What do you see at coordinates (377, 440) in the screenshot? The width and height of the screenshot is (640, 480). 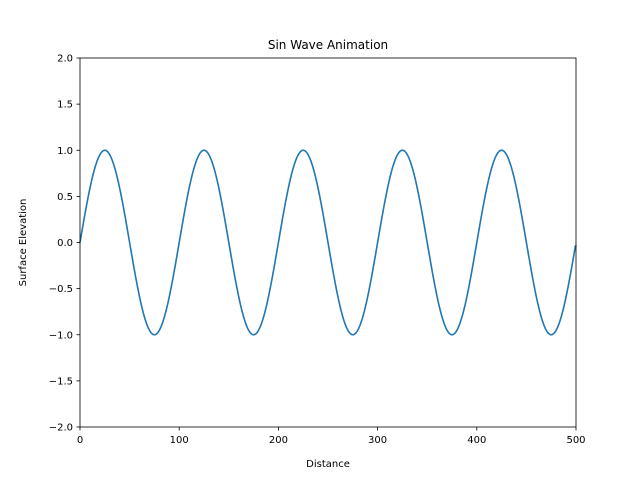 I see `x-tick-label: 300` at bounding box center [377, 440].